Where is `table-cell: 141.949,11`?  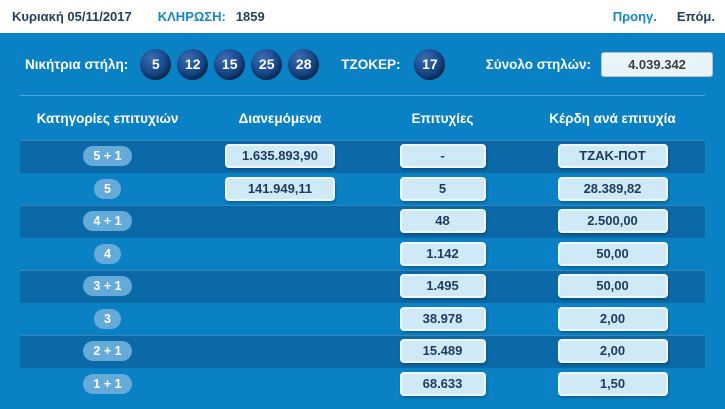 table-cell: 141.949,11 is located at coordinates (280, 188).